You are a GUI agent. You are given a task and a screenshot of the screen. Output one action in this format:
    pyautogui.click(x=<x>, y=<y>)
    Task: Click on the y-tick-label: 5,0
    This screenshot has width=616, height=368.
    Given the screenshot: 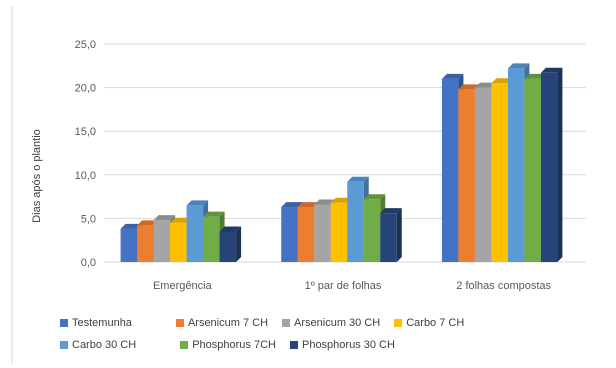 What is the action you would take?
    pyautogui.click(x=88, y=219)
    